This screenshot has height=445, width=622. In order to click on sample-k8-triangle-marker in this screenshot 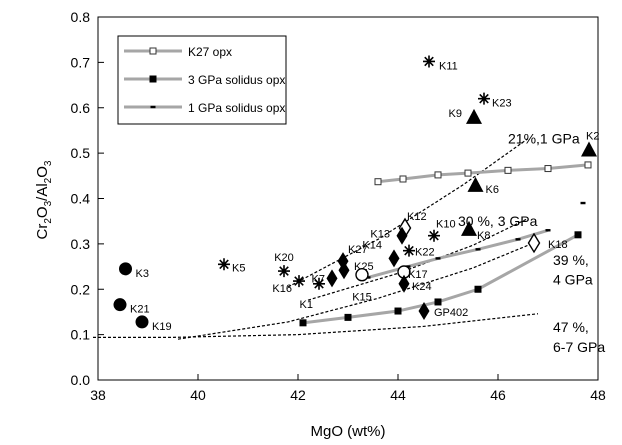, I will do `click(469, 228)`.